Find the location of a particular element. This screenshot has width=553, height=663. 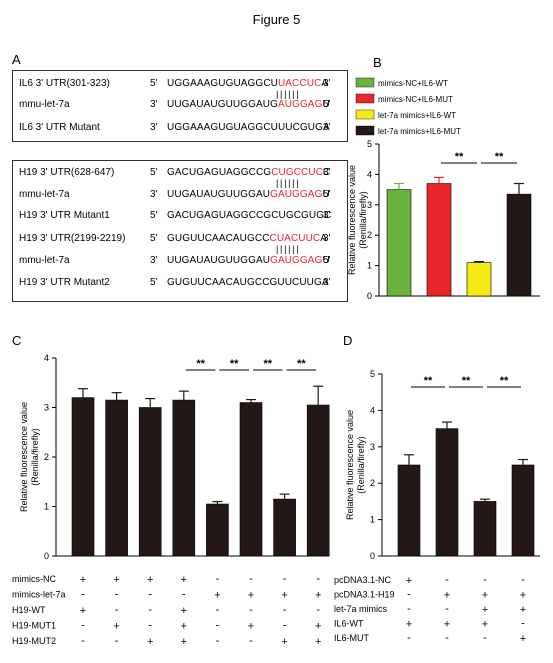

y-tick-label: 5 is located at coordinates (369, 144).